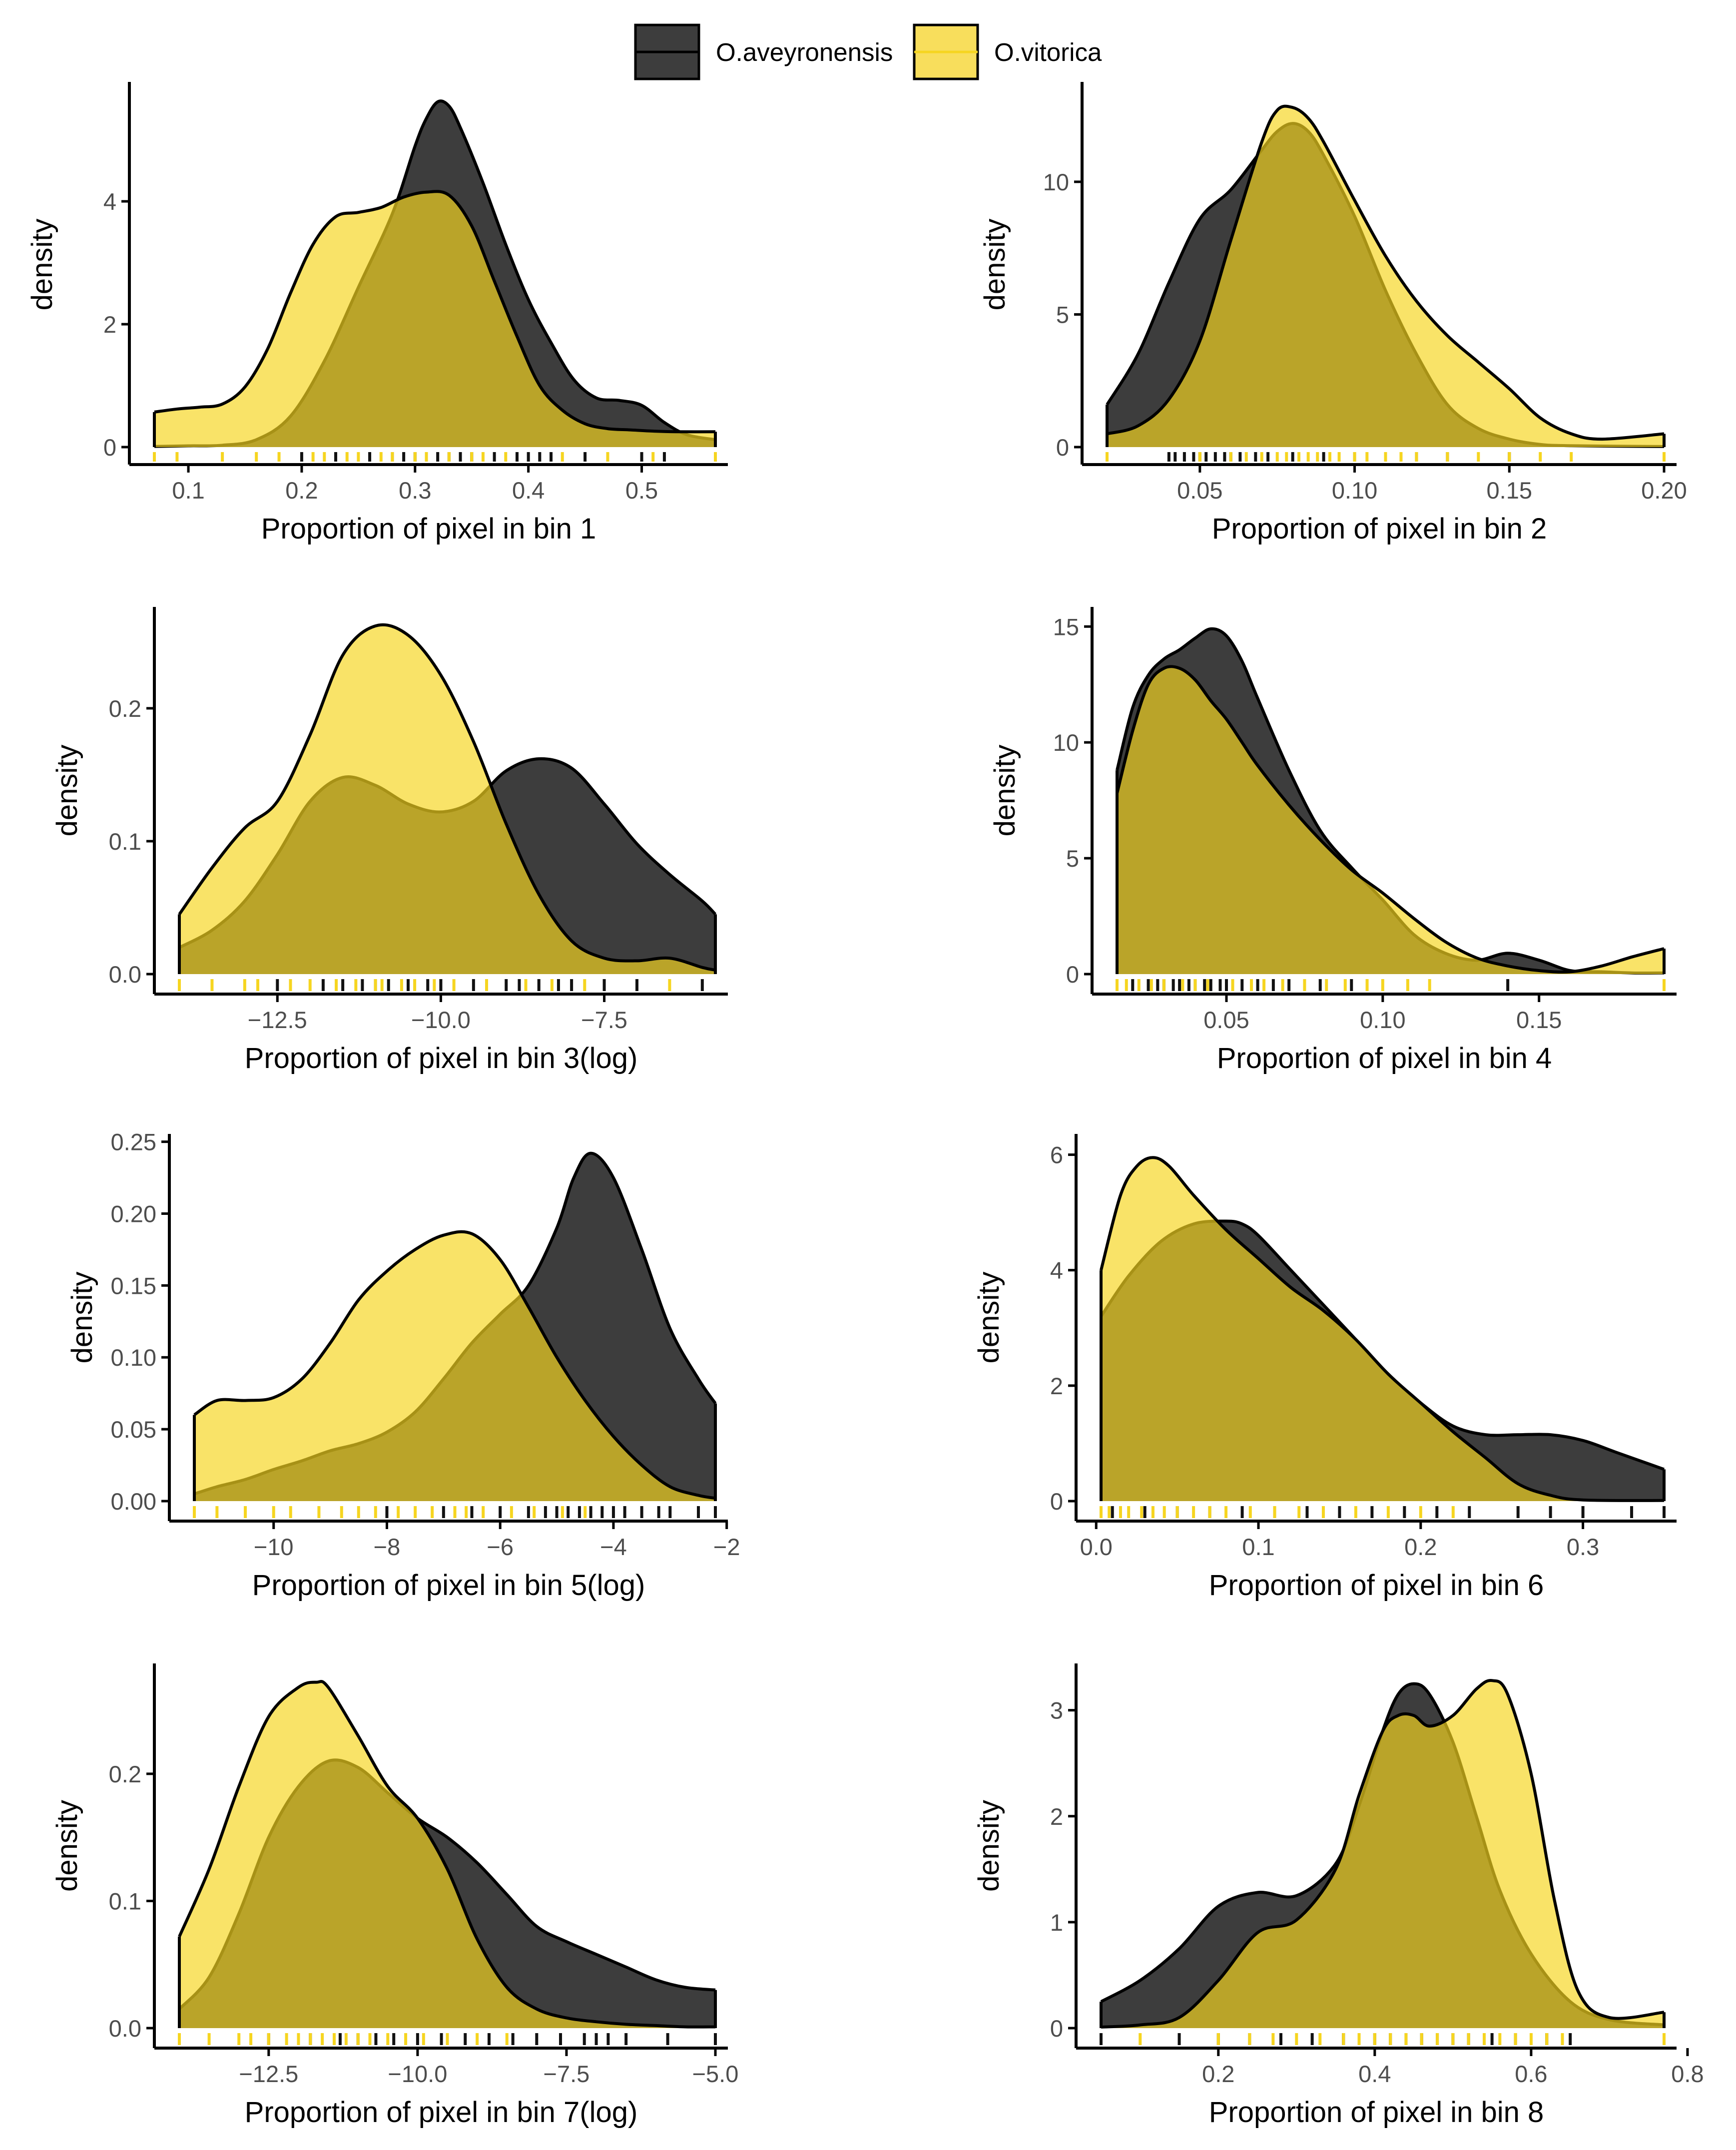 The image size is (1736, 2150). What do you see at coordinates (133, 1142) in the screenshot?
I see `y-tick-label: 0.25` at bounding box center [133, 1142].